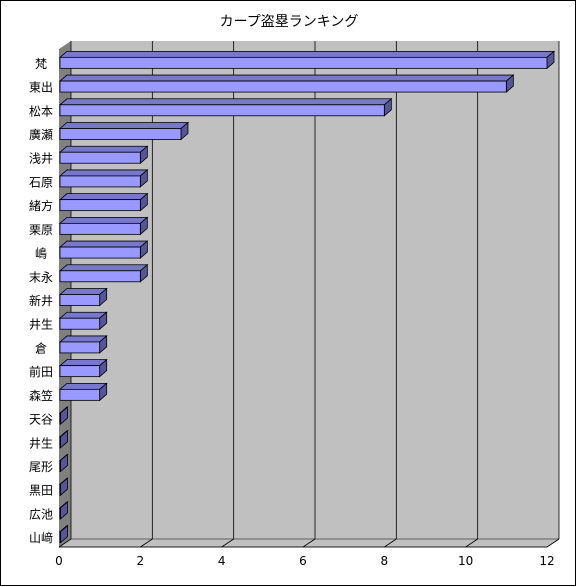 Image resolution: width=576 pixels, height=587 pixels. I want to click on y-category-label: 東出, so click(41, 88).